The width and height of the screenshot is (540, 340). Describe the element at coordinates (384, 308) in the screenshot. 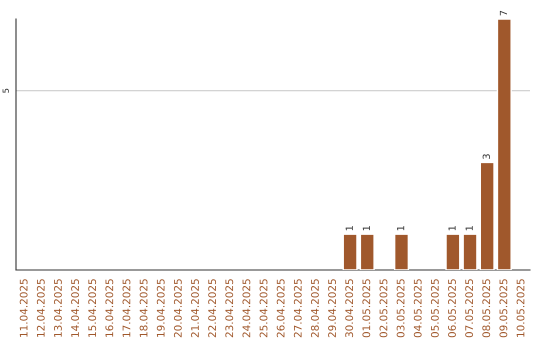

I see `x-tick-label: 02.05.2025` at that location.